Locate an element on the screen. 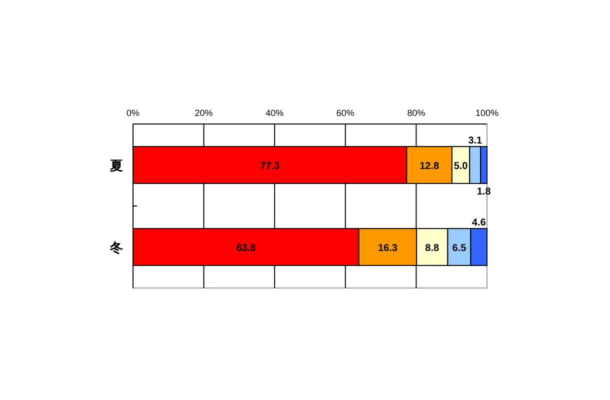 This screenshot has width=610, height=400. x-tick-label: 20% is located at coordinates (203, 113).